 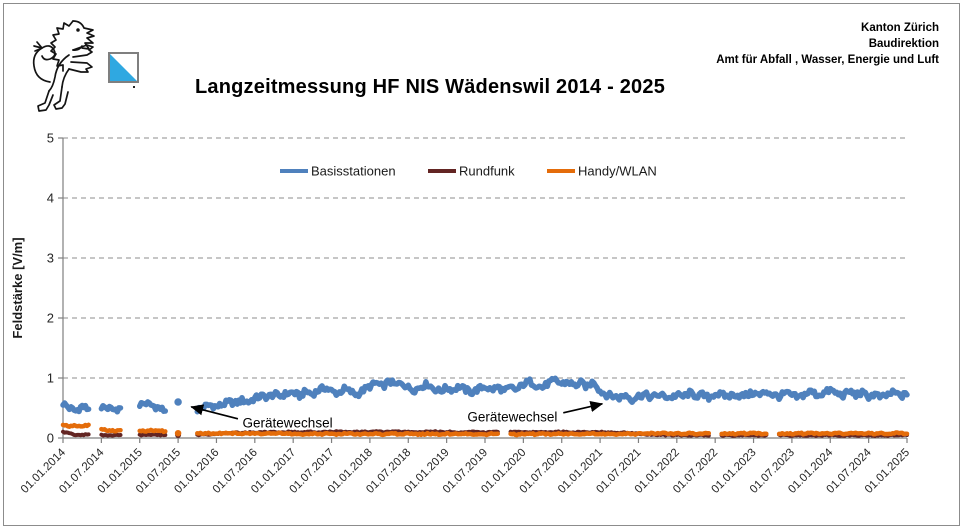 I want to click on lion-logo-icon, so click(x=63, y=66).